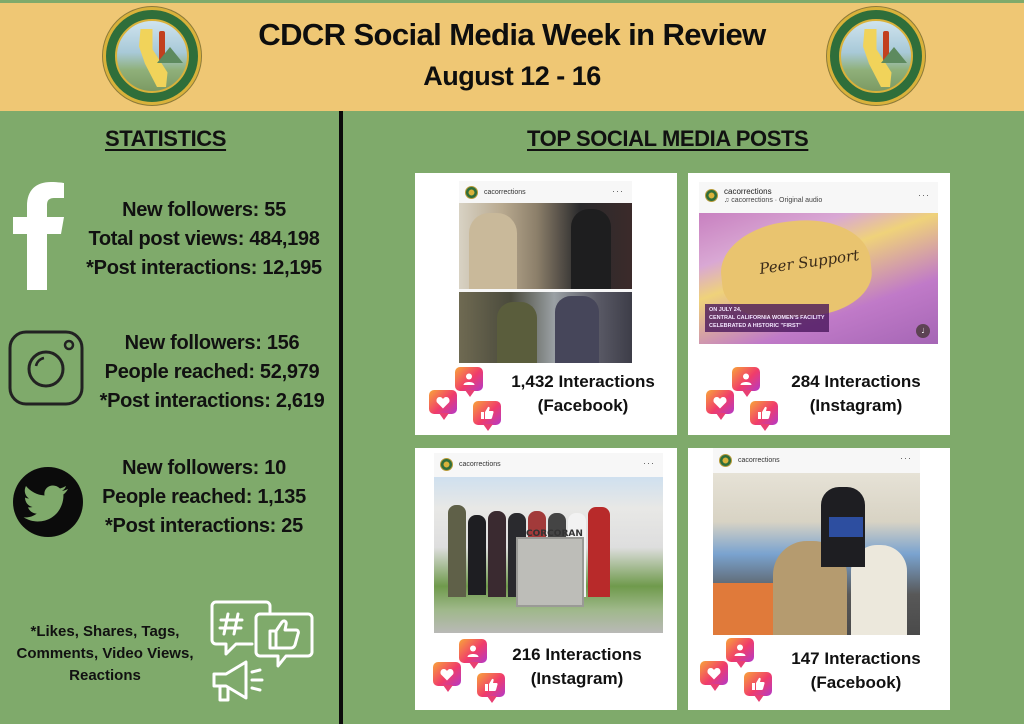 The height and width of the screenshot is (724, 1024). Describe the element at coordinates (166, 138) in the screenshot. I see `statistics-heading: STATISTICS` at that location.